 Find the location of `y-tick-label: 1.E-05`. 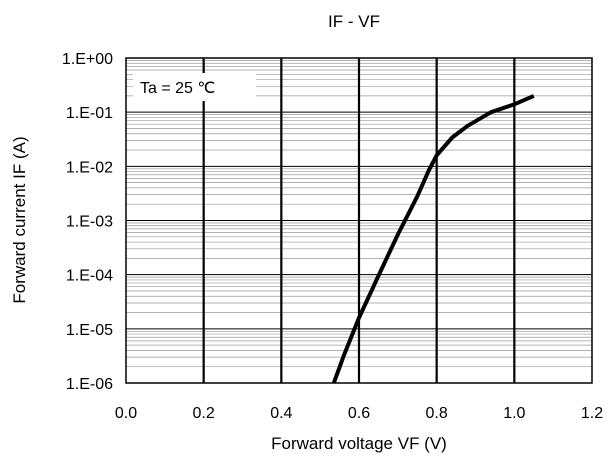

y-tick-label: 1.E-05 is located at coordinates (89, 330).